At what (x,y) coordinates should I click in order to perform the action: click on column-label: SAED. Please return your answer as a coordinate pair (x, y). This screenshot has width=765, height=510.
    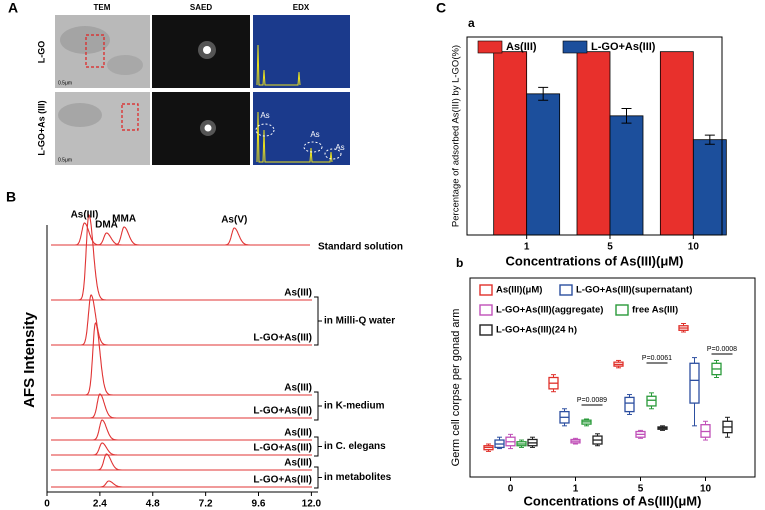
    Looking at the image, I should click on (201, 7).